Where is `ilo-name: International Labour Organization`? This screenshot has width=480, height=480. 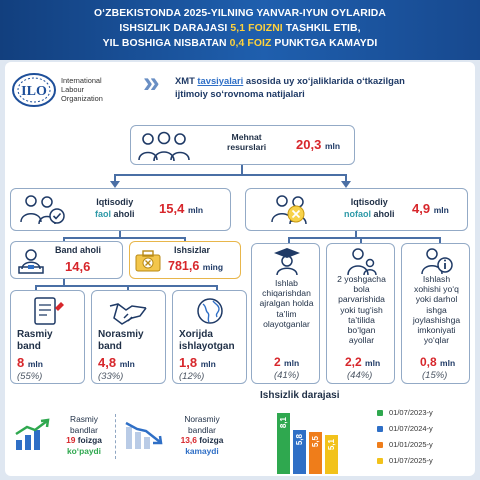
ilo-name: International Labour Organization is located at coordinates (82, 89).